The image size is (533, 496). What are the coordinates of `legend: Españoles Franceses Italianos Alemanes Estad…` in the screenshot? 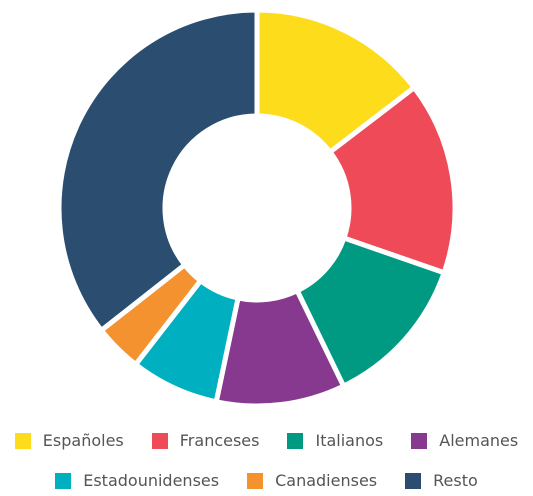 It's located at (266, 461).